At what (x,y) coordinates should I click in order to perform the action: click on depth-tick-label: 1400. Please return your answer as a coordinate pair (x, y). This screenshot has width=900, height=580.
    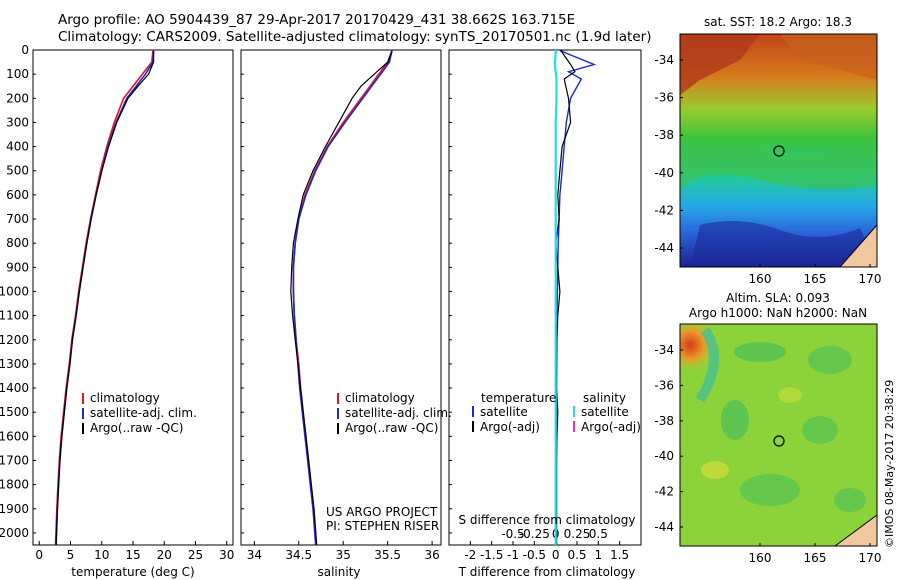
    Looking at the image, I should click on (14, 388).